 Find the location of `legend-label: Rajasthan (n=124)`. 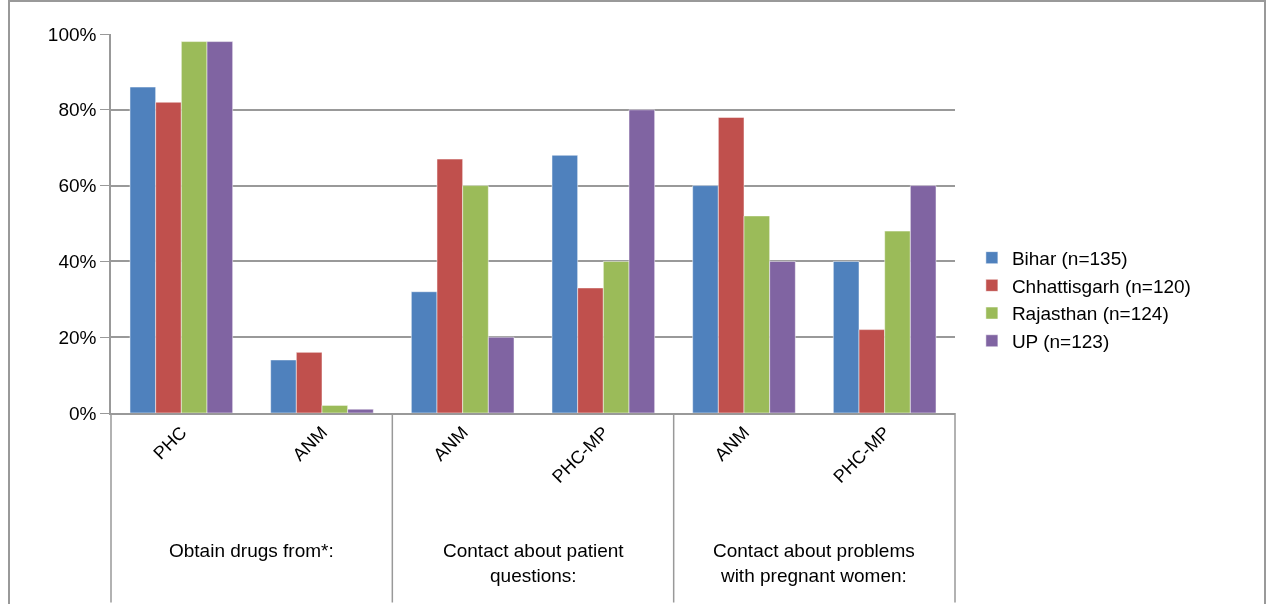

legend-label: Rajasthan (n=124) is located at coordinates (1090, 314).